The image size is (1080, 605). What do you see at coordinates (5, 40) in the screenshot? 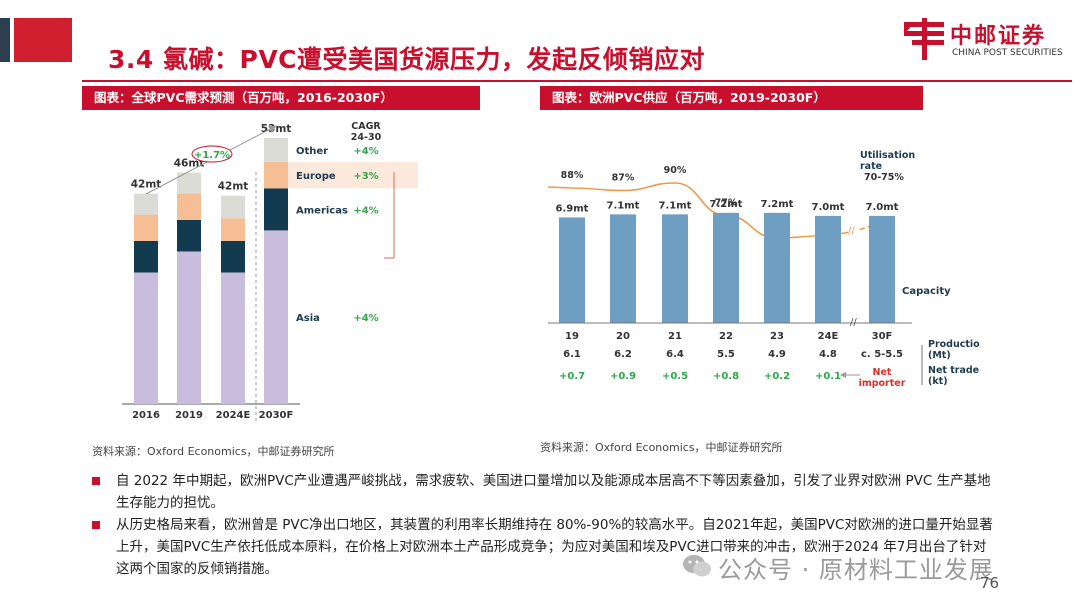
I see `corner-accent-dark` at bounding box center [5, 40].